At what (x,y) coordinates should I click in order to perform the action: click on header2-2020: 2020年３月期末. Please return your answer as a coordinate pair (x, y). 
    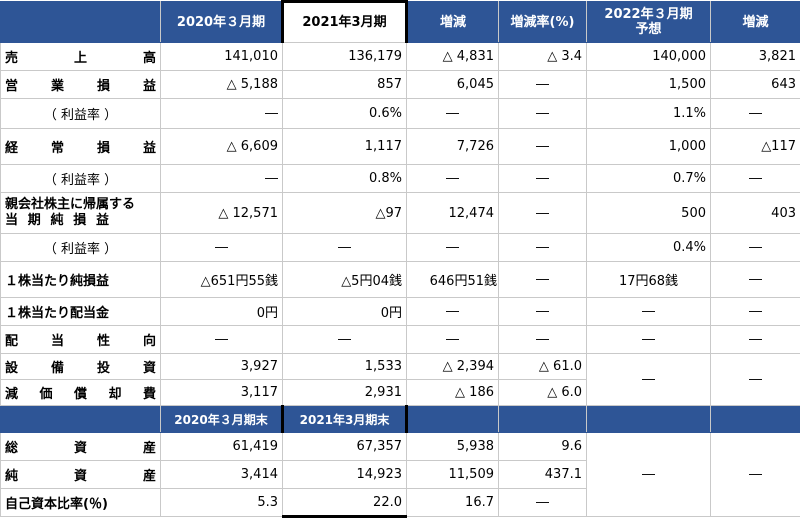
    Looking at the image, I should click on (222, 419).